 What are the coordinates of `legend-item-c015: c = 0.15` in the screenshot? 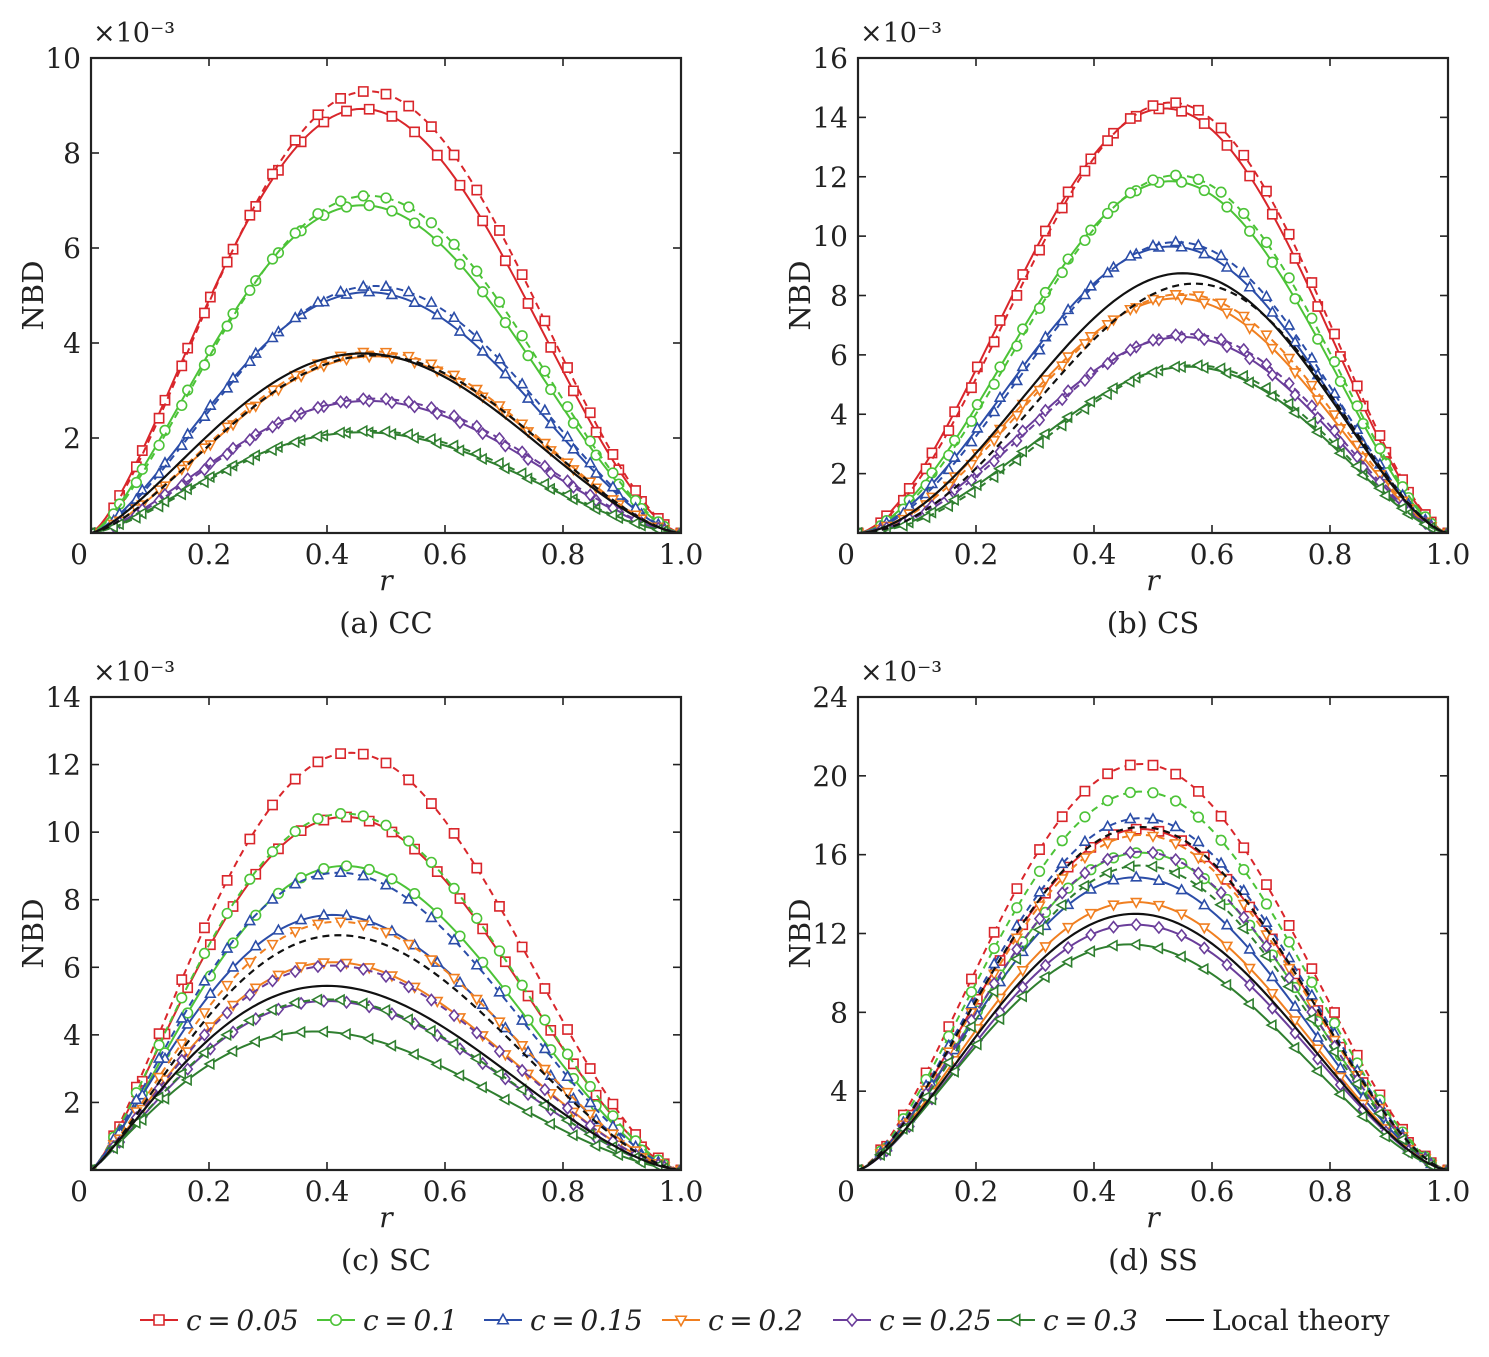 It's located at (563, 1320).